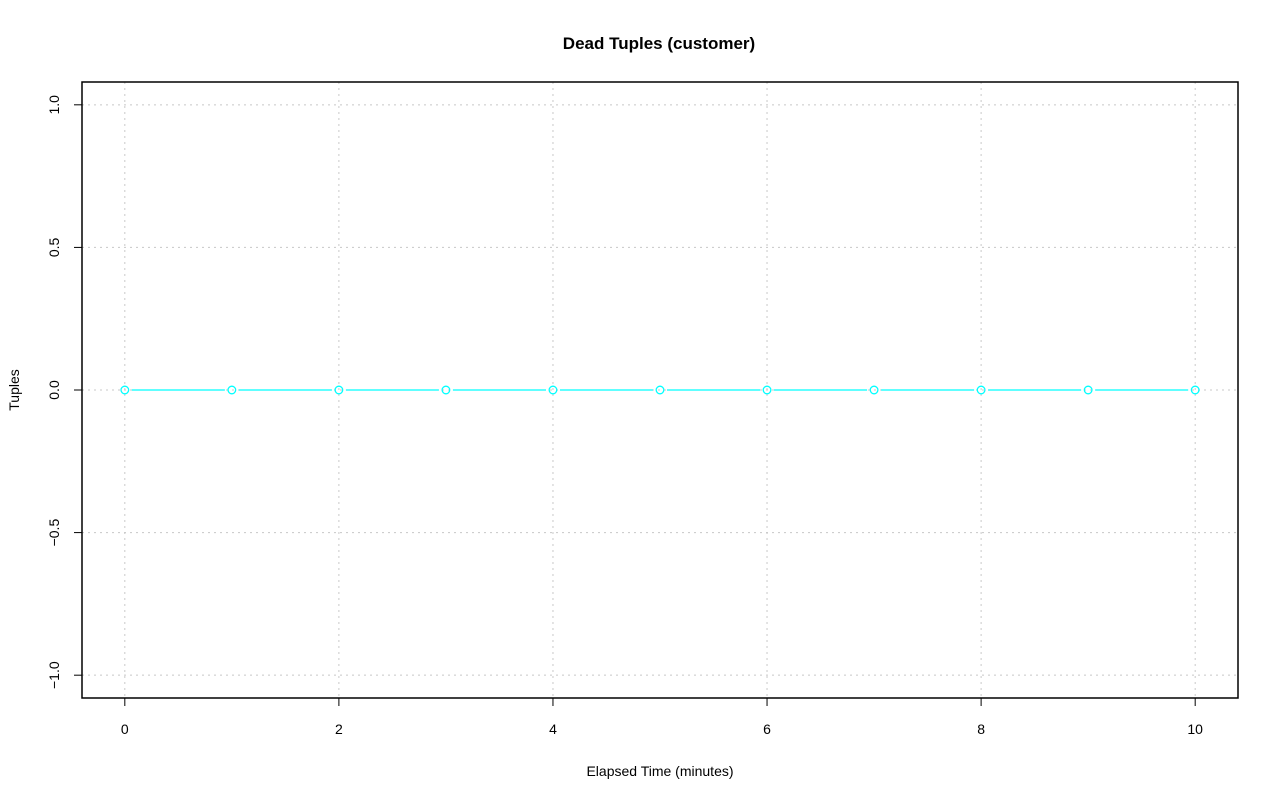 The height and width of the screenshot is (801, 1280). I want to click on x-axis-label: Elapsed Time (minutes), so click(659, 771).